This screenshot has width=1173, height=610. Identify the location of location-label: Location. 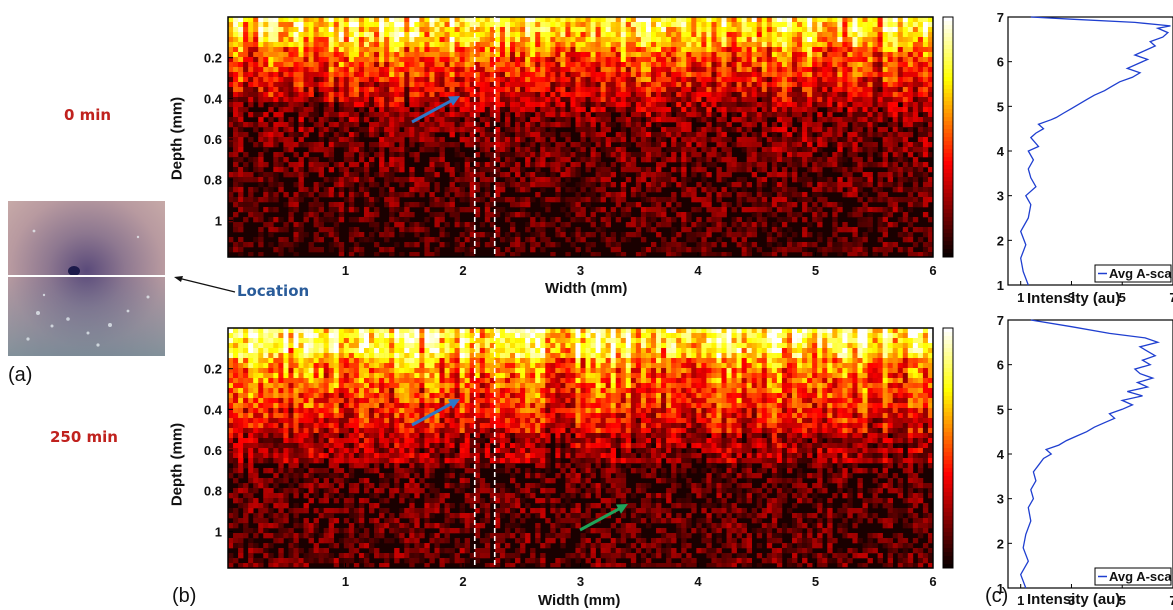
(273, 291).